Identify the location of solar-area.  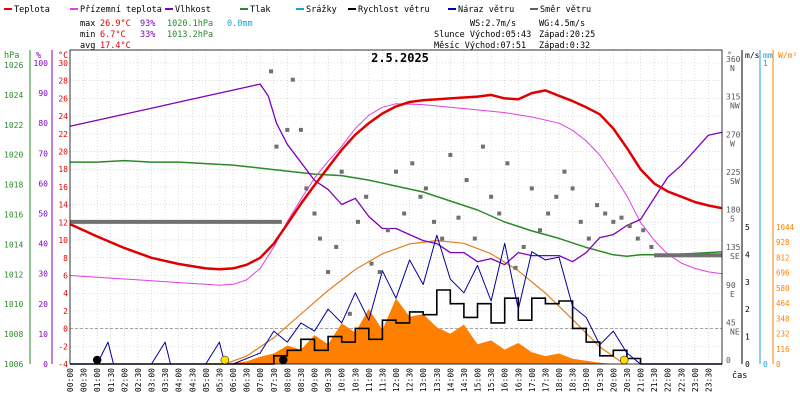
(419, 331).